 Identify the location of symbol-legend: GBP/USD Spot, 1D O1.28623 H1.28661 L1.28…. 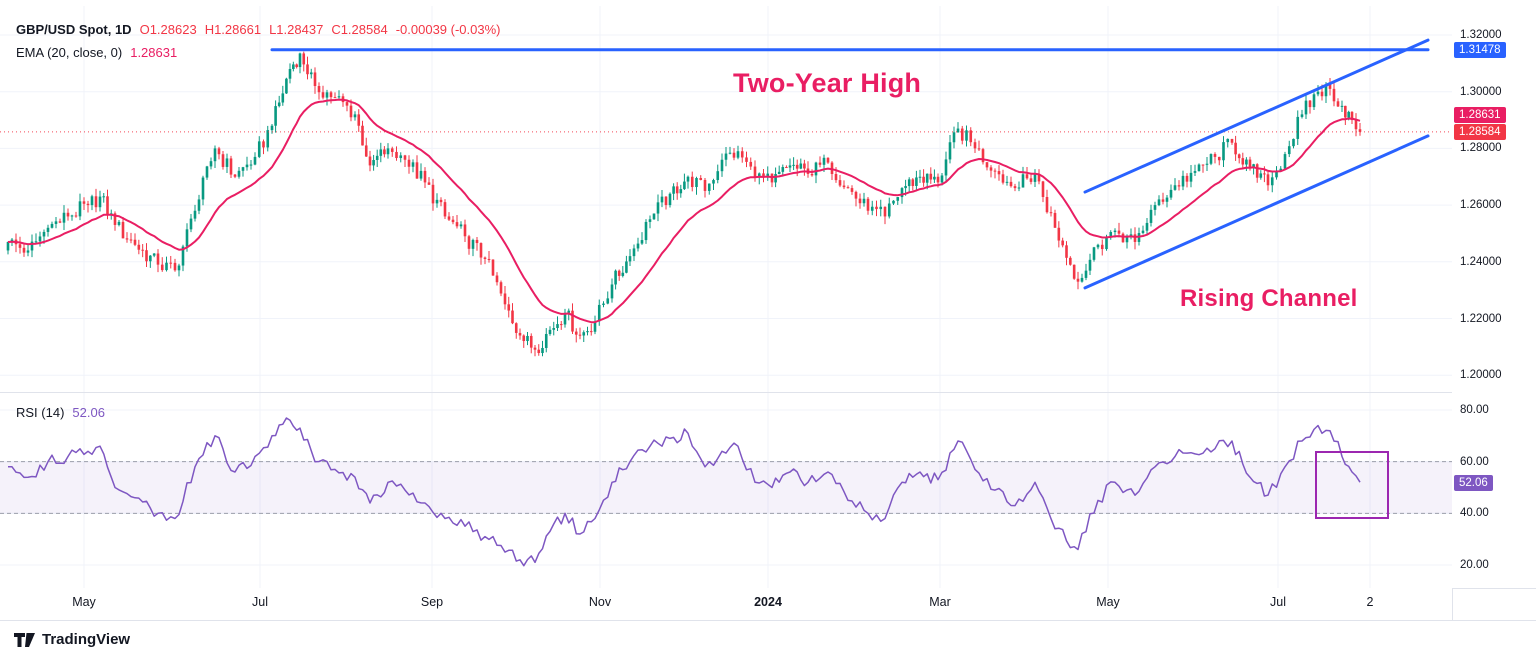
(258, 29).